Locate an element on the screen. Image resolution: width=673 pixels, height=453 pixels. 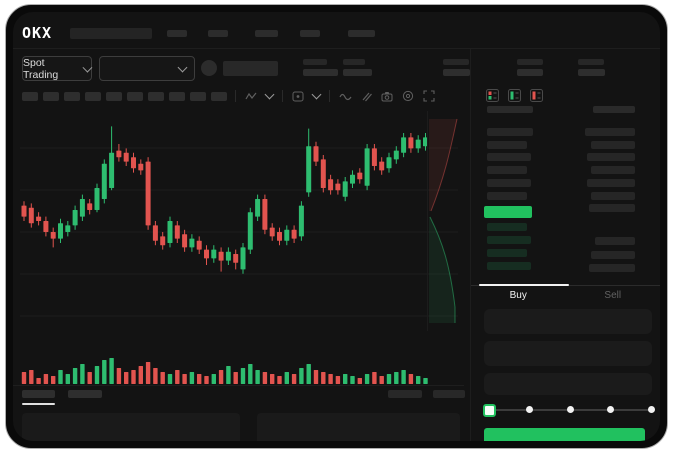
last-price-bar is located at coordinates (508, 212).